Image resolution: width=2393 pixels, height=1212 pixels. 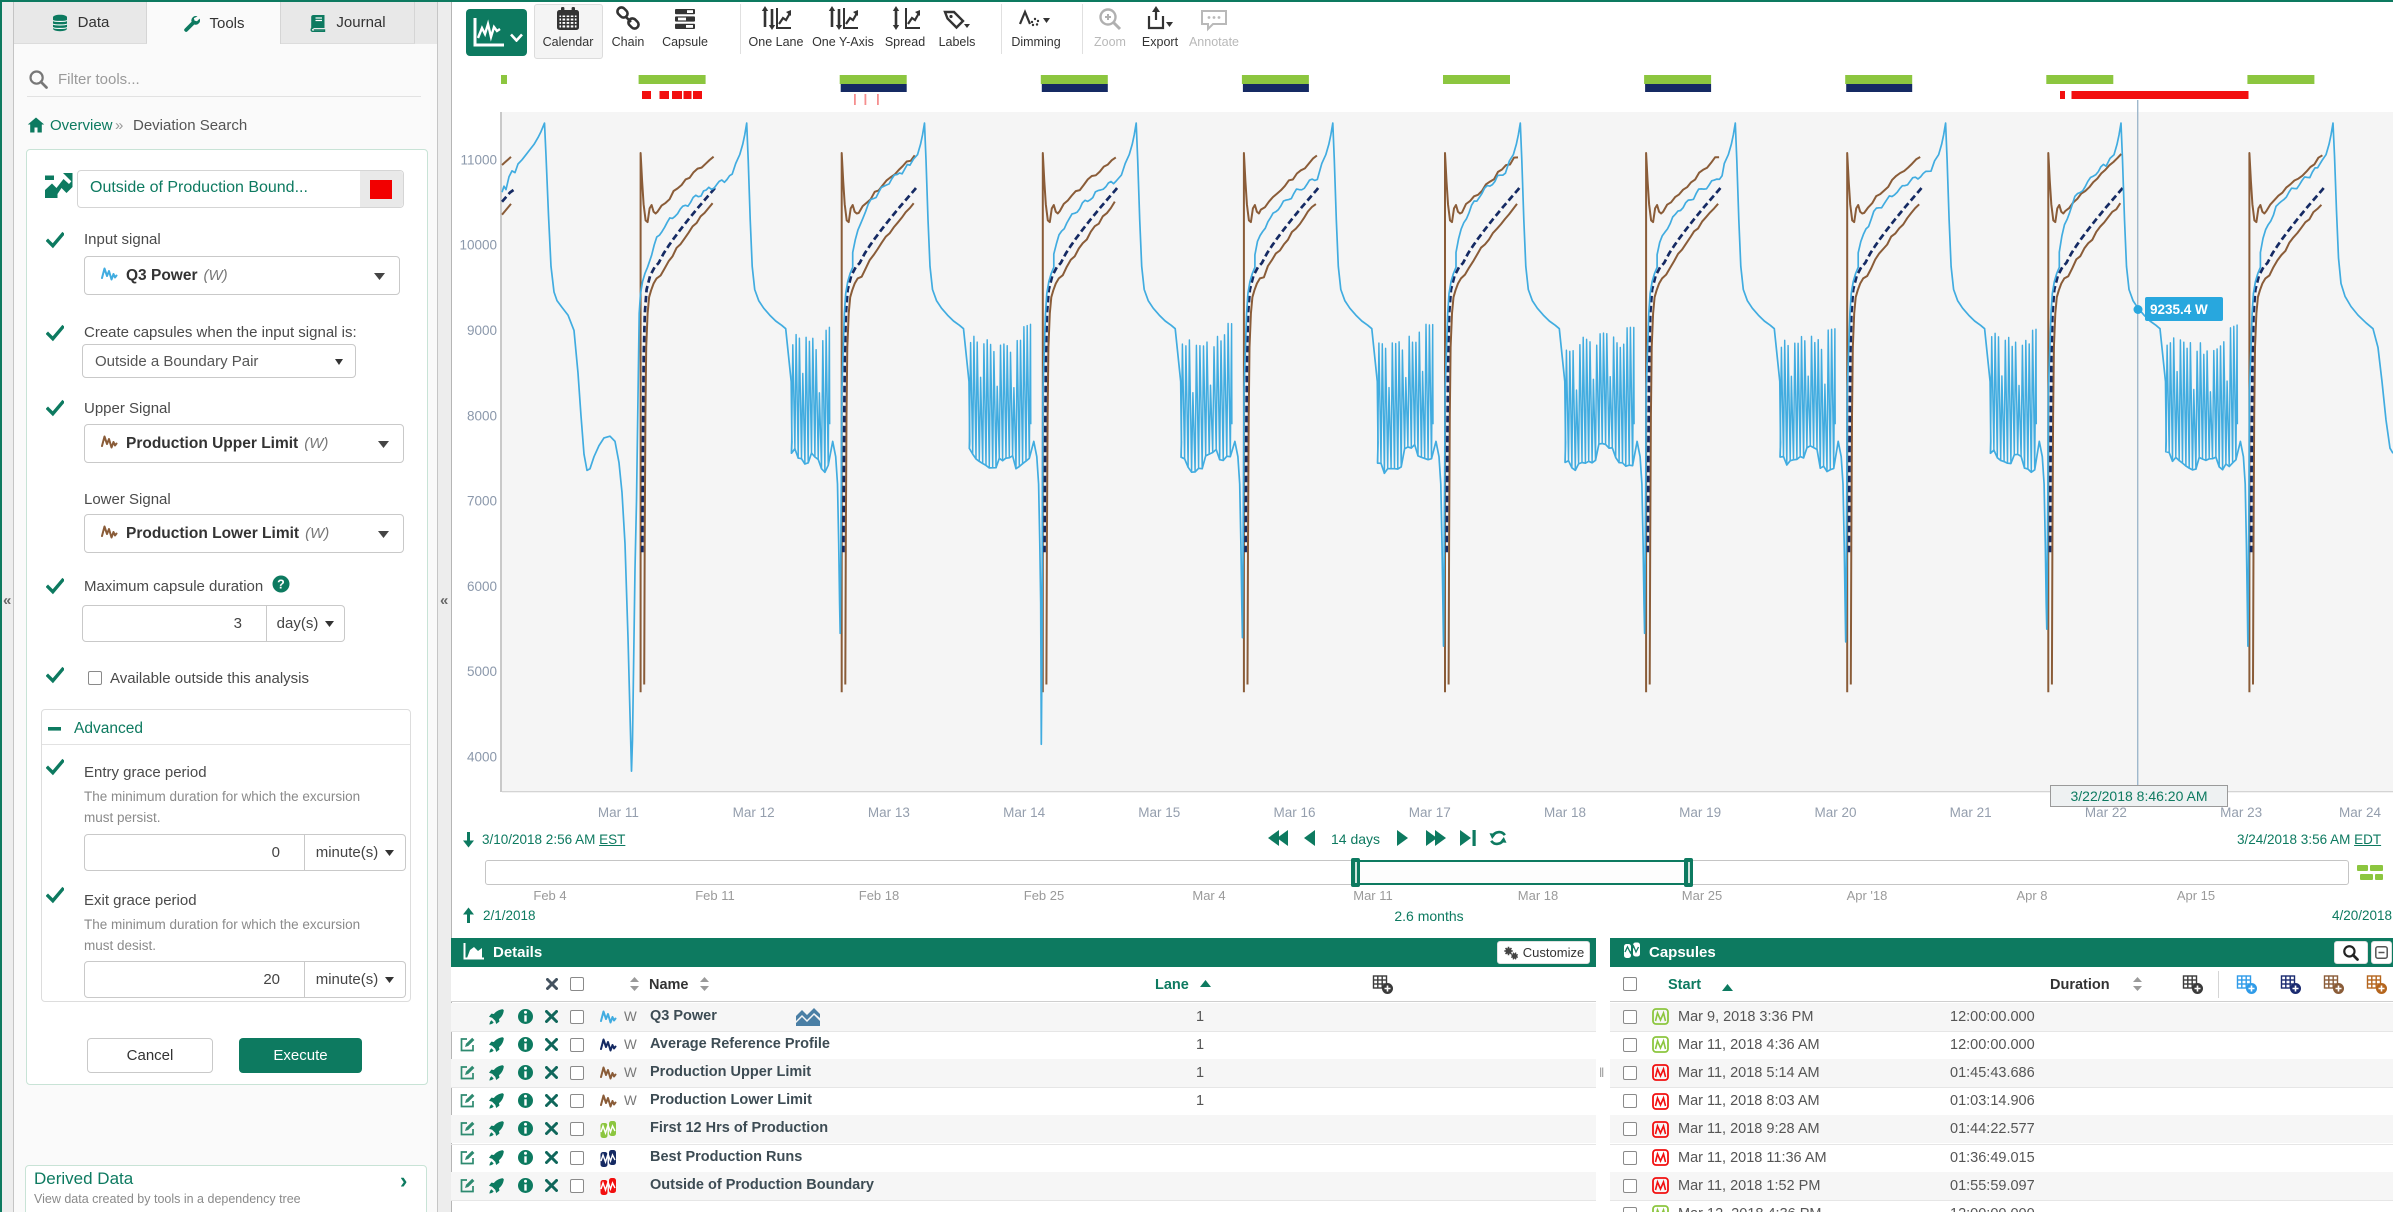 I want to click on svg-text: Mar 17, so click(x=1430, y=812).